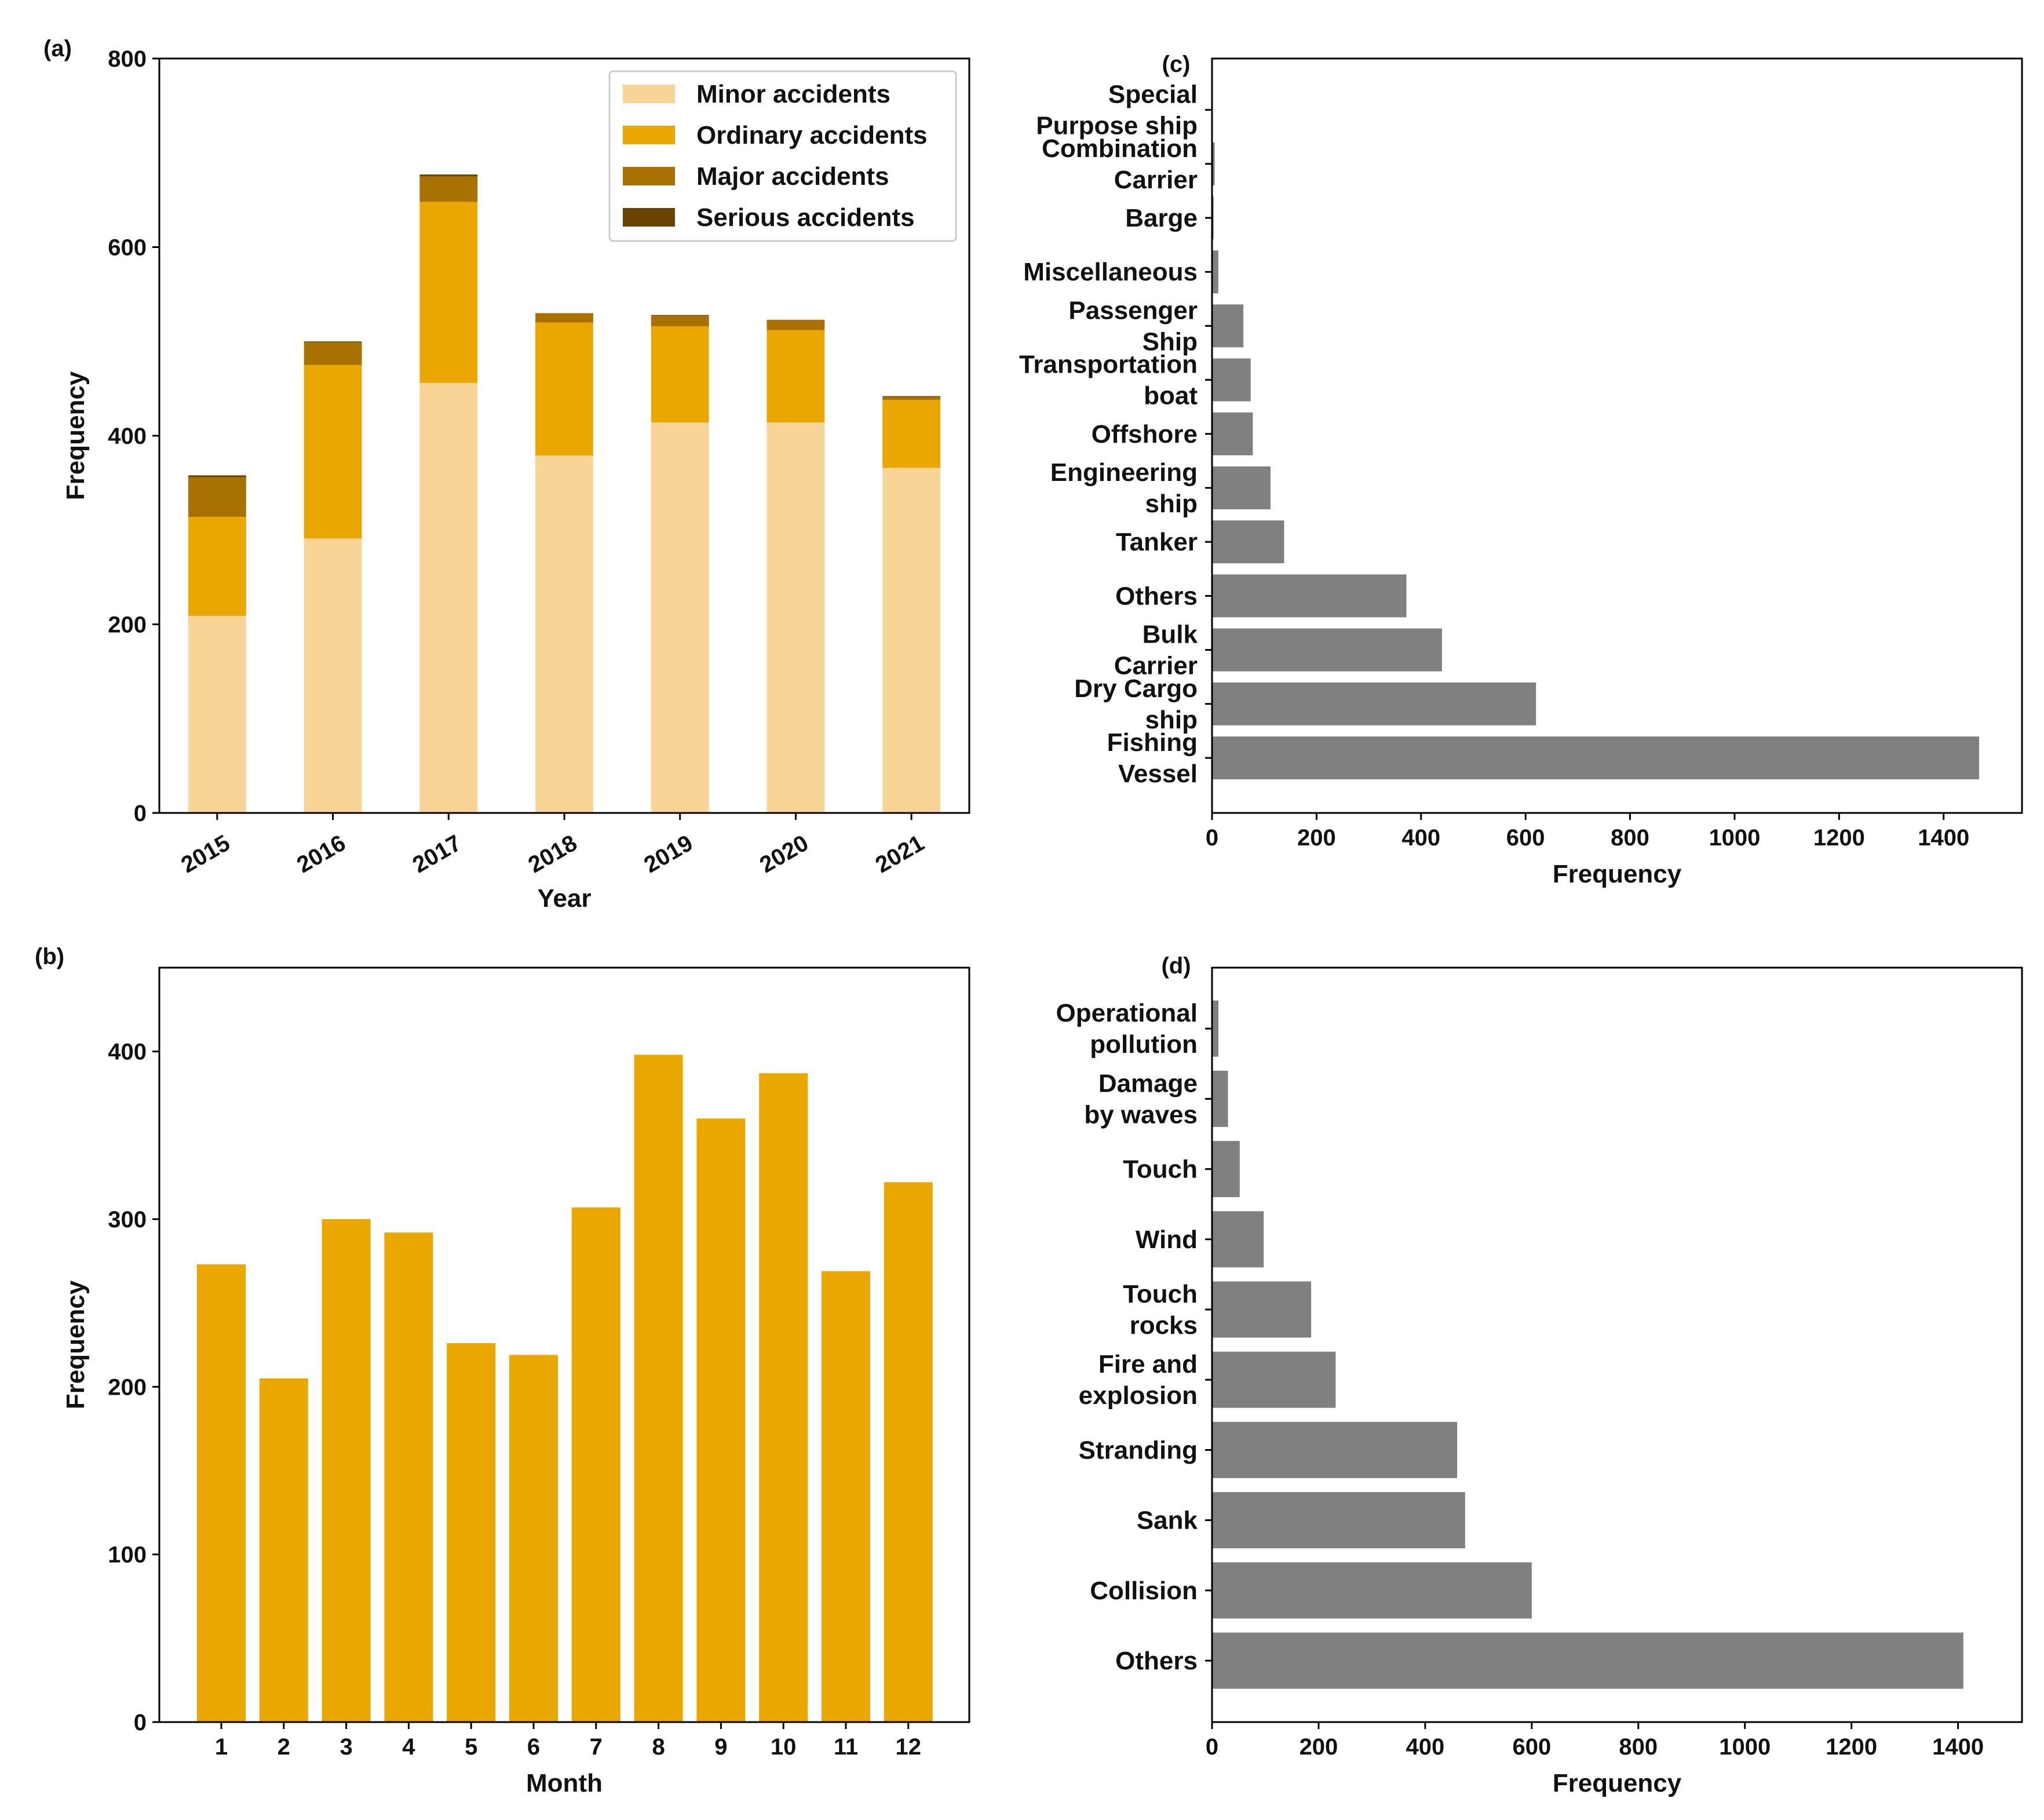 Image resolution: width=2044 pixels, height=1820 pixels. What do you see at coordinates (1124, 472) in the screenshot?
I see `category-label: Engineering` at bounding box center [1124, 472].